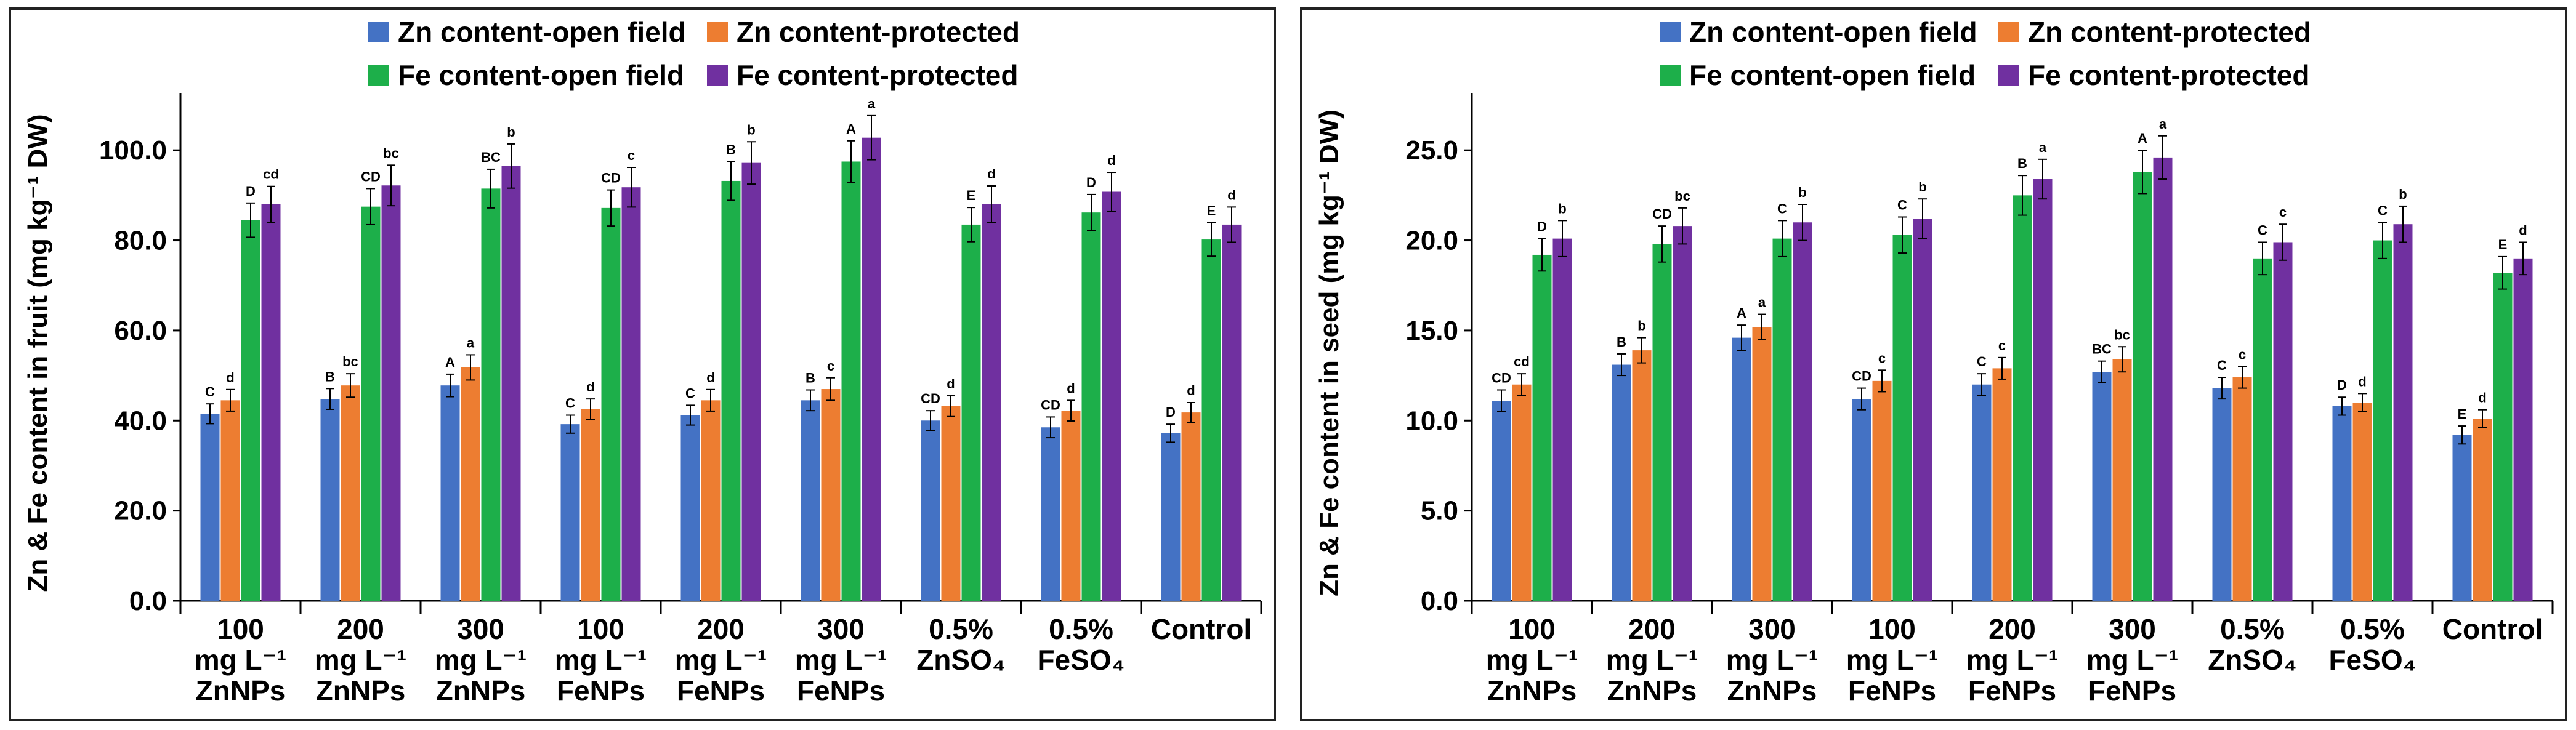 This screenshot has width=2576, height=730. Describe the element at coordinates (1171, 517) in the screenshot. I see `fruit-bar-s1-c9` at that location.